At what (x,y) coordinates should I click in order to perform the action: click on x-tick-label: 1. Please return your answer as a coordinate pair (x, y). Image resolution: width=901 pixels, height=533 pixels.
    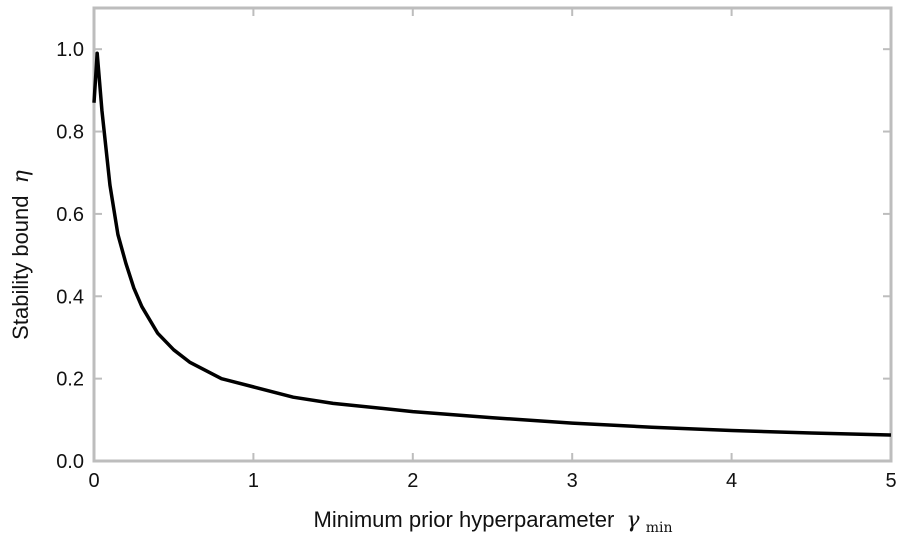
    Looking at the image, I should click on (253, 481).